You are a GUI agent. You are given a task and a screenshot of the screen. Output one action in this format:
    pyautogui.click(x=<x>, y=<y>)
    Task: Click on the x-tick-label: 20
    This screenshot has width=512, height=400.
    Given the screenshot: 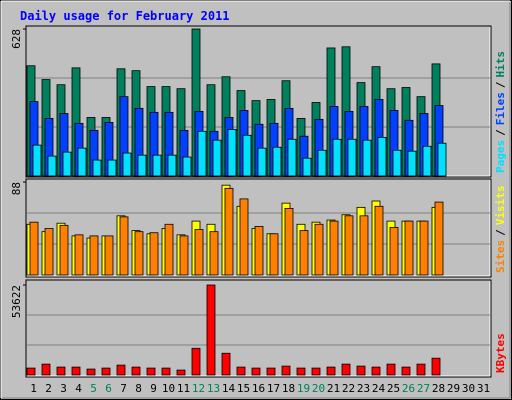 What is the action you would take?
    pyautogui.click(x=318, y=388)
    